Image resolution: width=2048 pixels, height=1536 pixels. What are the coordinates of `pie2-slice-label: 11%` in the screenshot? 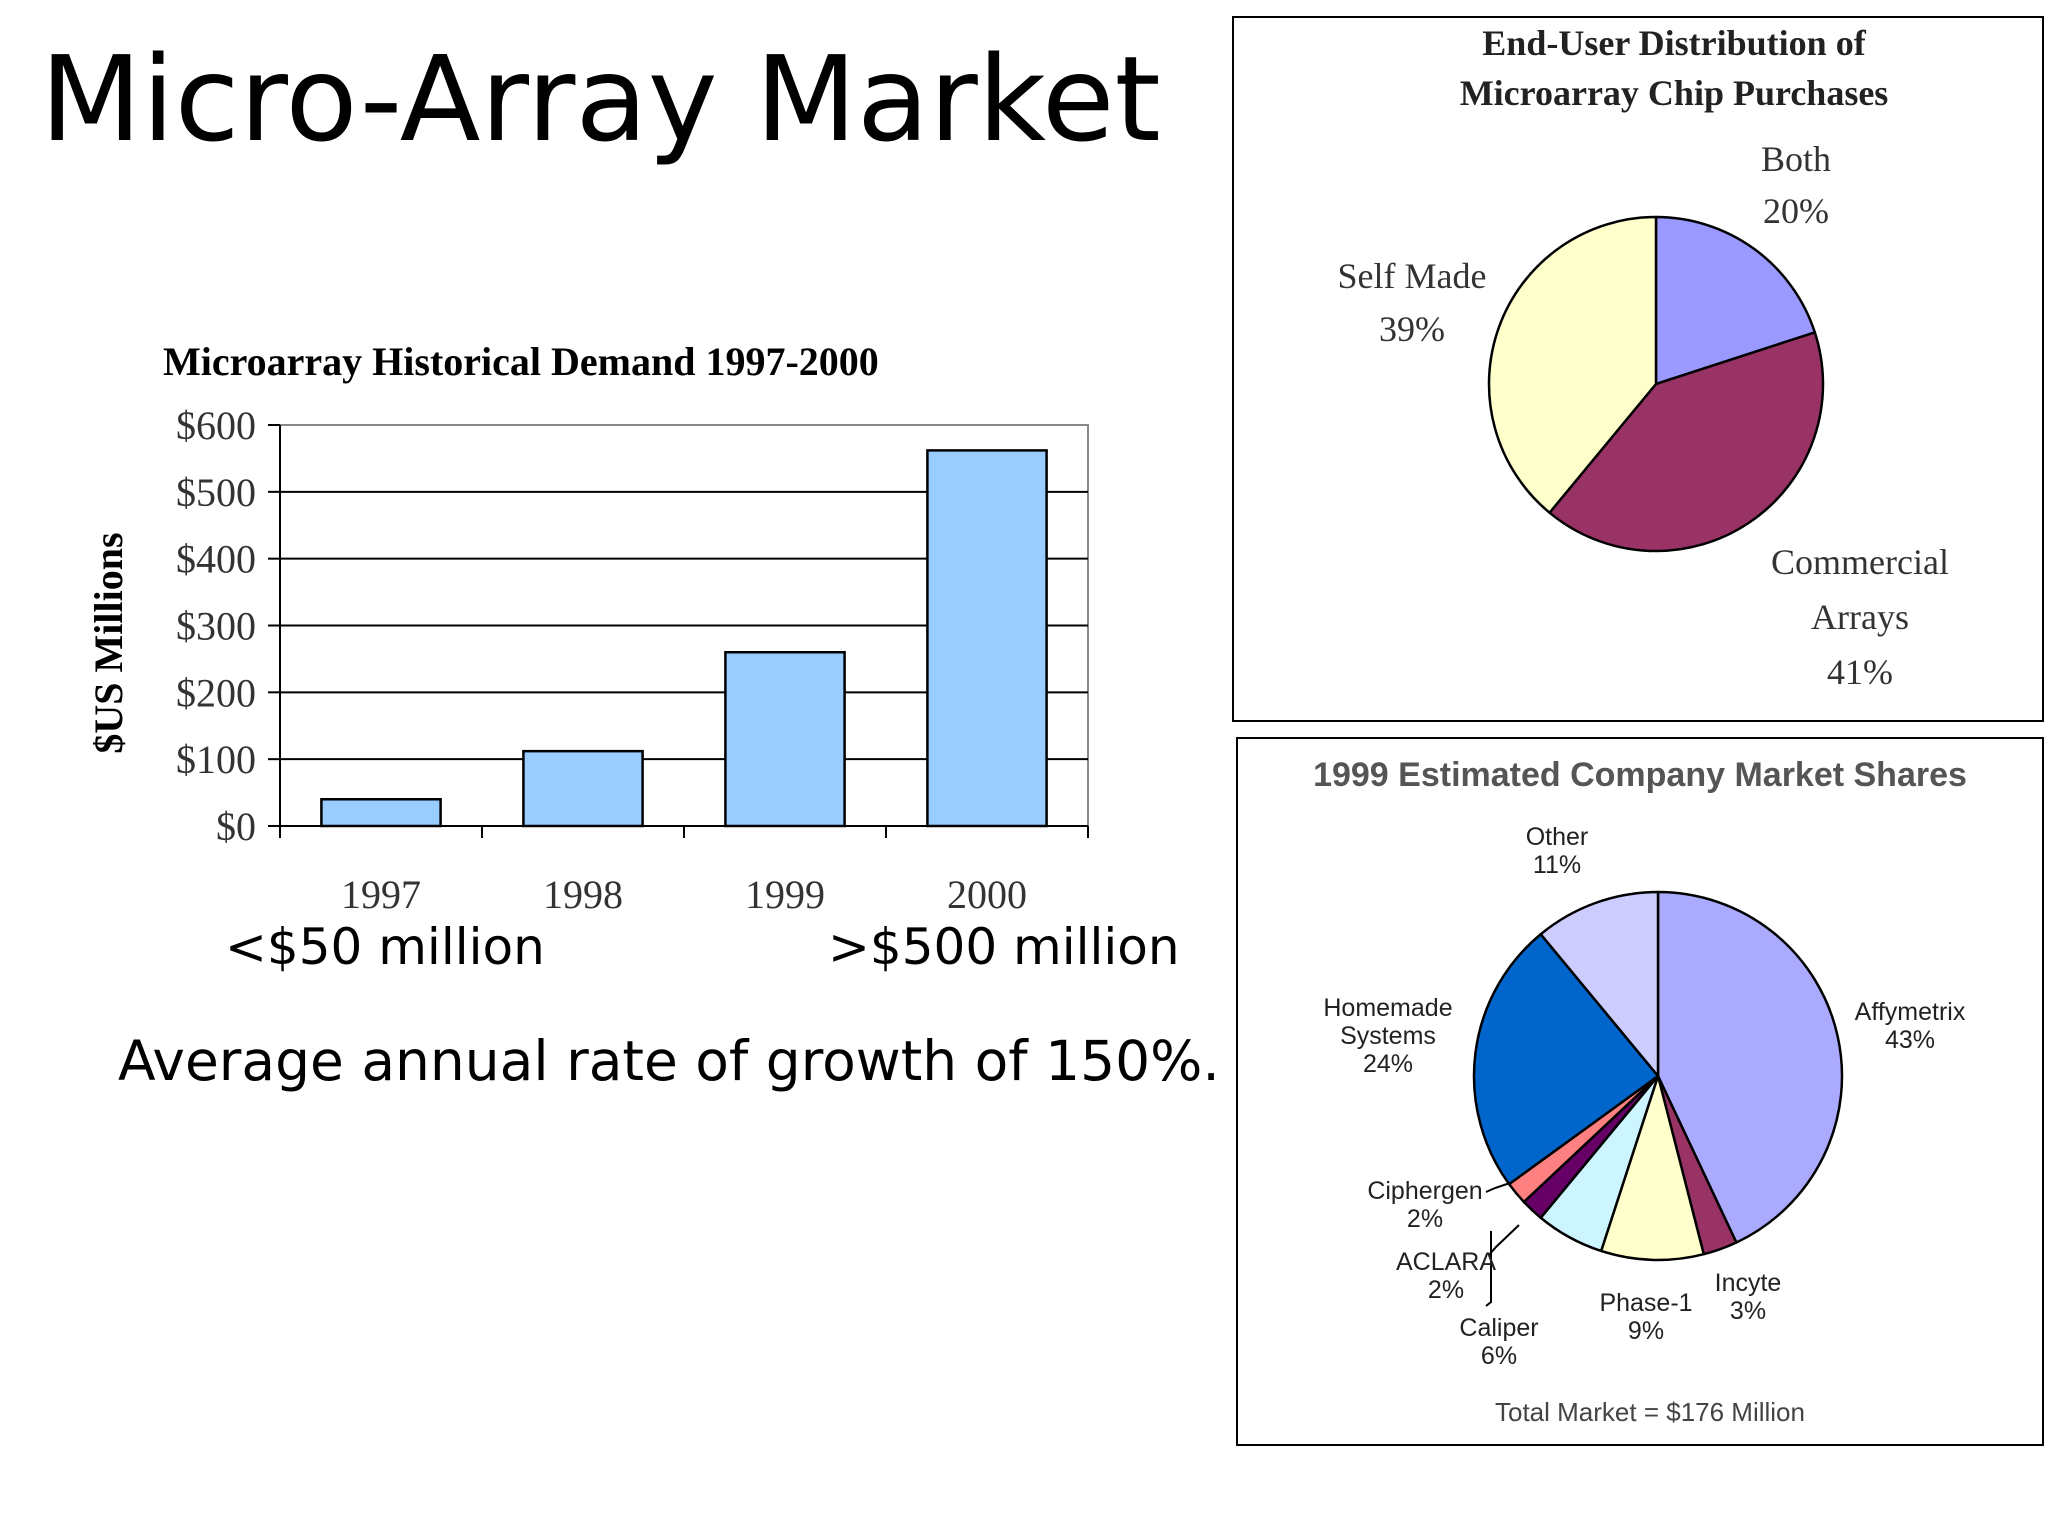 It's located at (1557, 865).